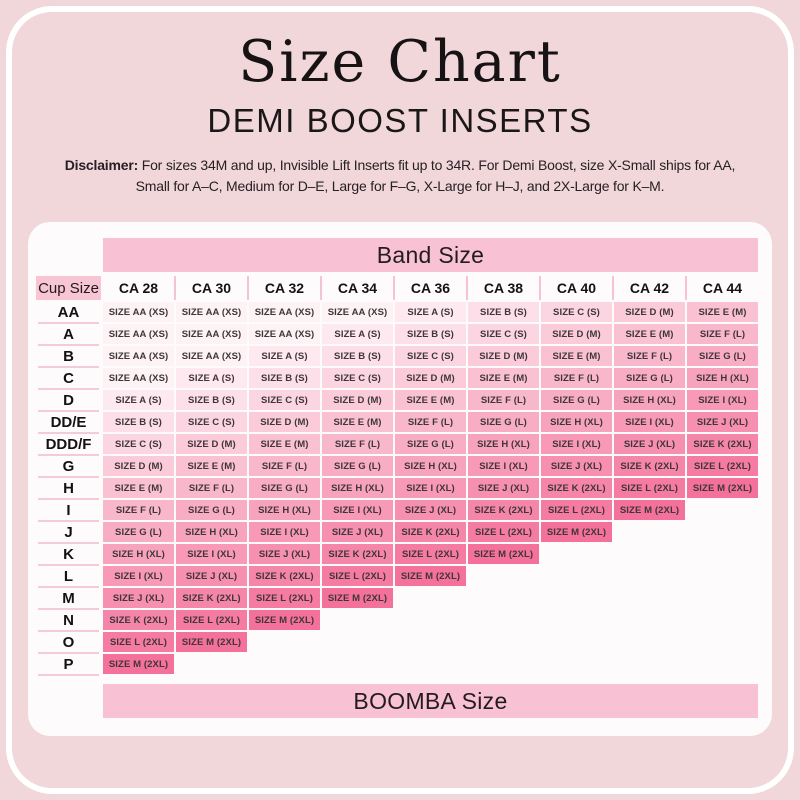  Describe the element at coordinates (68, 401) in the screenshot. I see `cup-size-label: D` at that location.